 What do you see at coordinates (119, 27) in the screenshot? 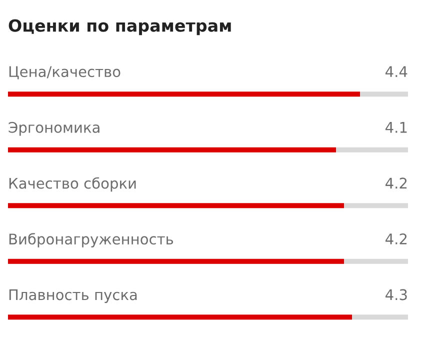
I see `chart-title: Оценки по параметрам` at bounding box center [119, 27].